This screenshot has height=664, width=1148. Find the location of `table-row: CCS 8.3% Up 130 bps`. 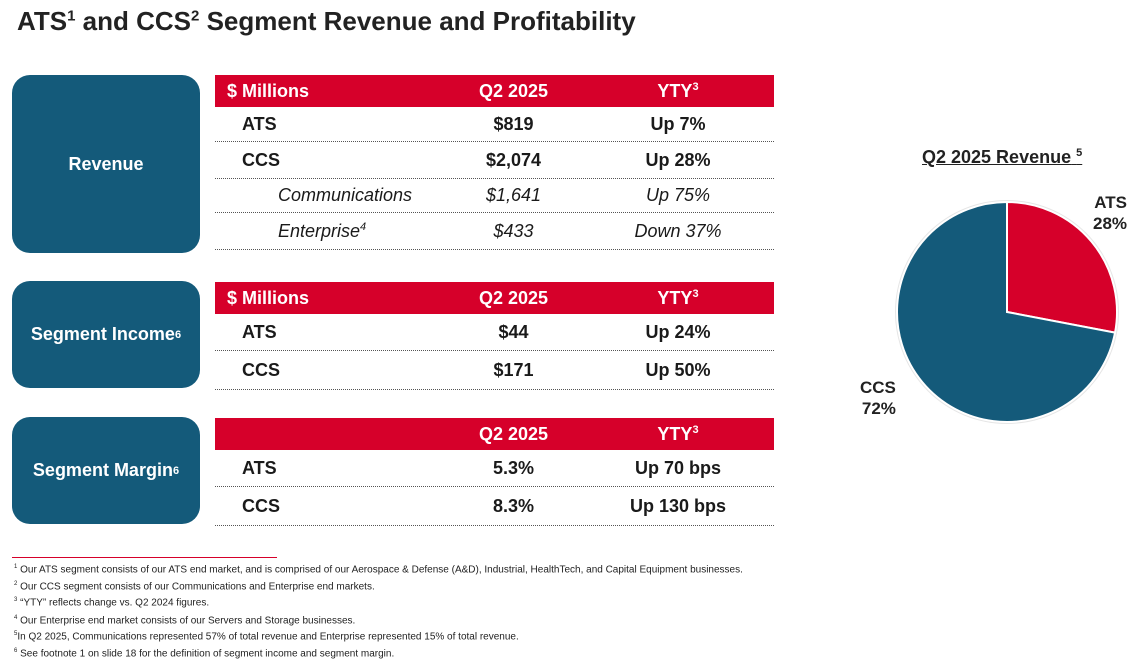

table-row: CCS 8.3% Up 130 bps is located at coordinates (494, 506).